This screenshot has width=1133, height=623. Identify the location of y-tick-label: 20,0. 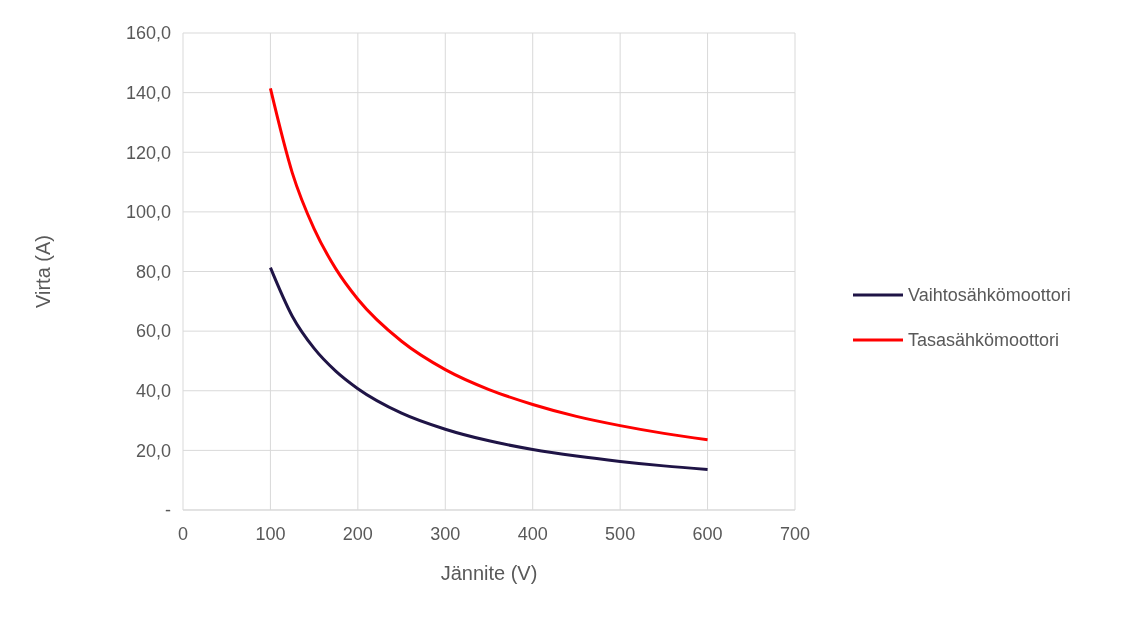
(153, 450).